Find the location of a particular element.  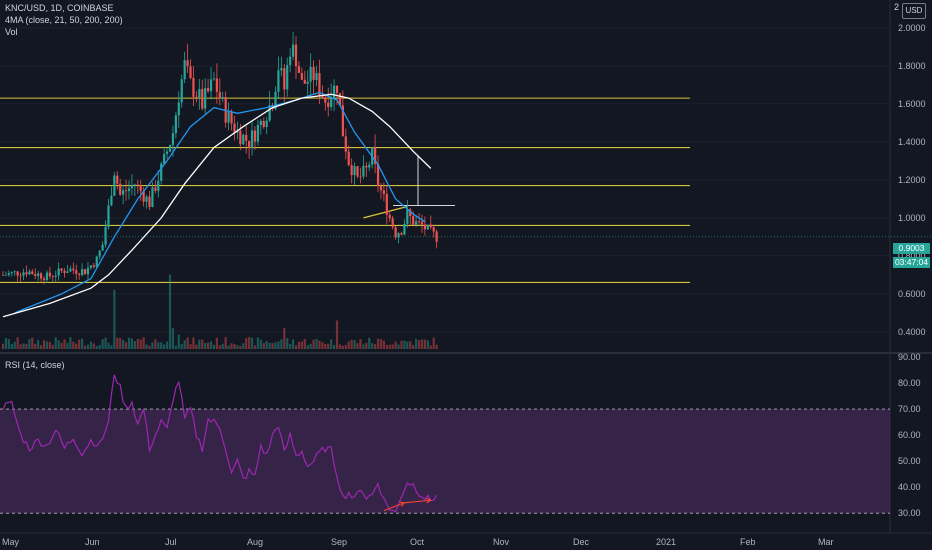

time-axis: May Jun Jul Aug Sep Oct Nov Dec 2021 Feb Mar is located at coordinates (418, 542).